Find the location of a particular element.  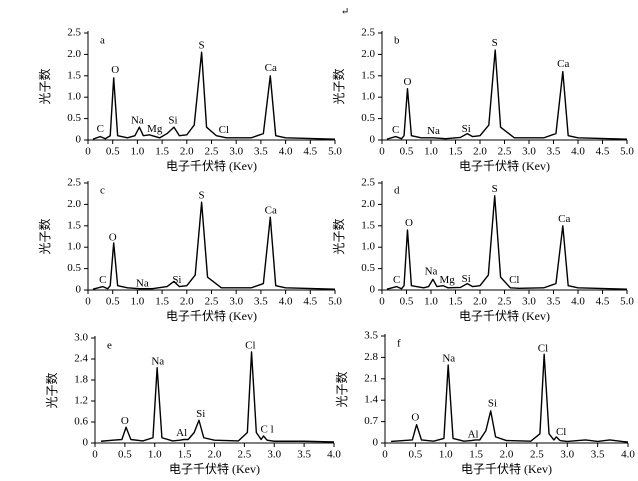

page-mark: ↵ is located at coordinates (345, 11).